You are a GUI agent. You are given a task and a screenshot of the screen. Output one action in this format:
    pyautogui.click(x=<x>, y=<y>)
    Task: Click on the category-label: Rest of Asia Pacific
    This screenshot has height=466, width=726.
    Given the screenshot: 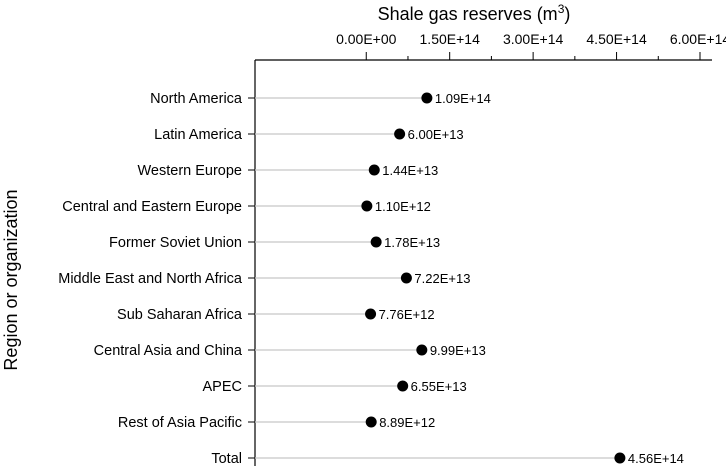 What is the action you would take?
    pyautogui.click(x=180, y=423)
    